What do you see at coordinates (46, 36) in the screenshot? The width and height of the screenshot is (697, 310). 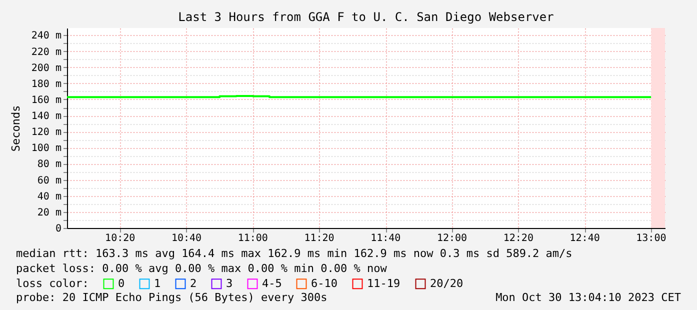 I see `y-tick-label: 240 m` at bounding box center [46, 36].